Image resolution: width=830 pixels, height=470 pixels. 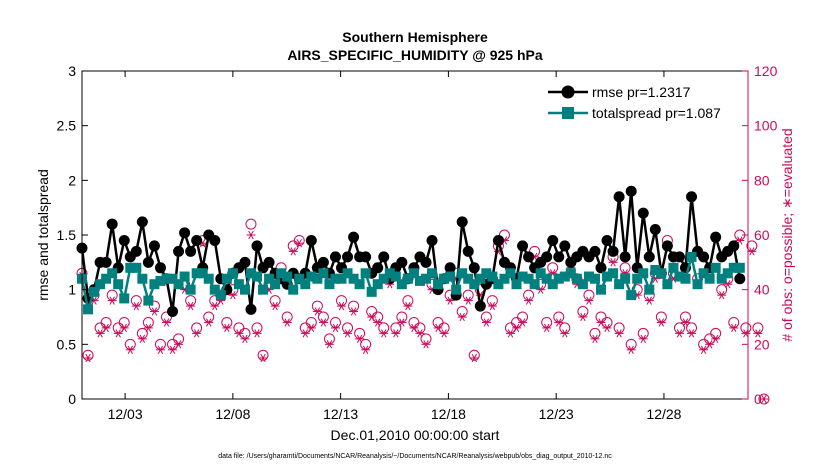 What do you see at coordinates (787, 234) in the screenshot?
I see `y-axis-right-label: # of obs: o=possible; ∗=evaluated` at bounding box center [787, 234].